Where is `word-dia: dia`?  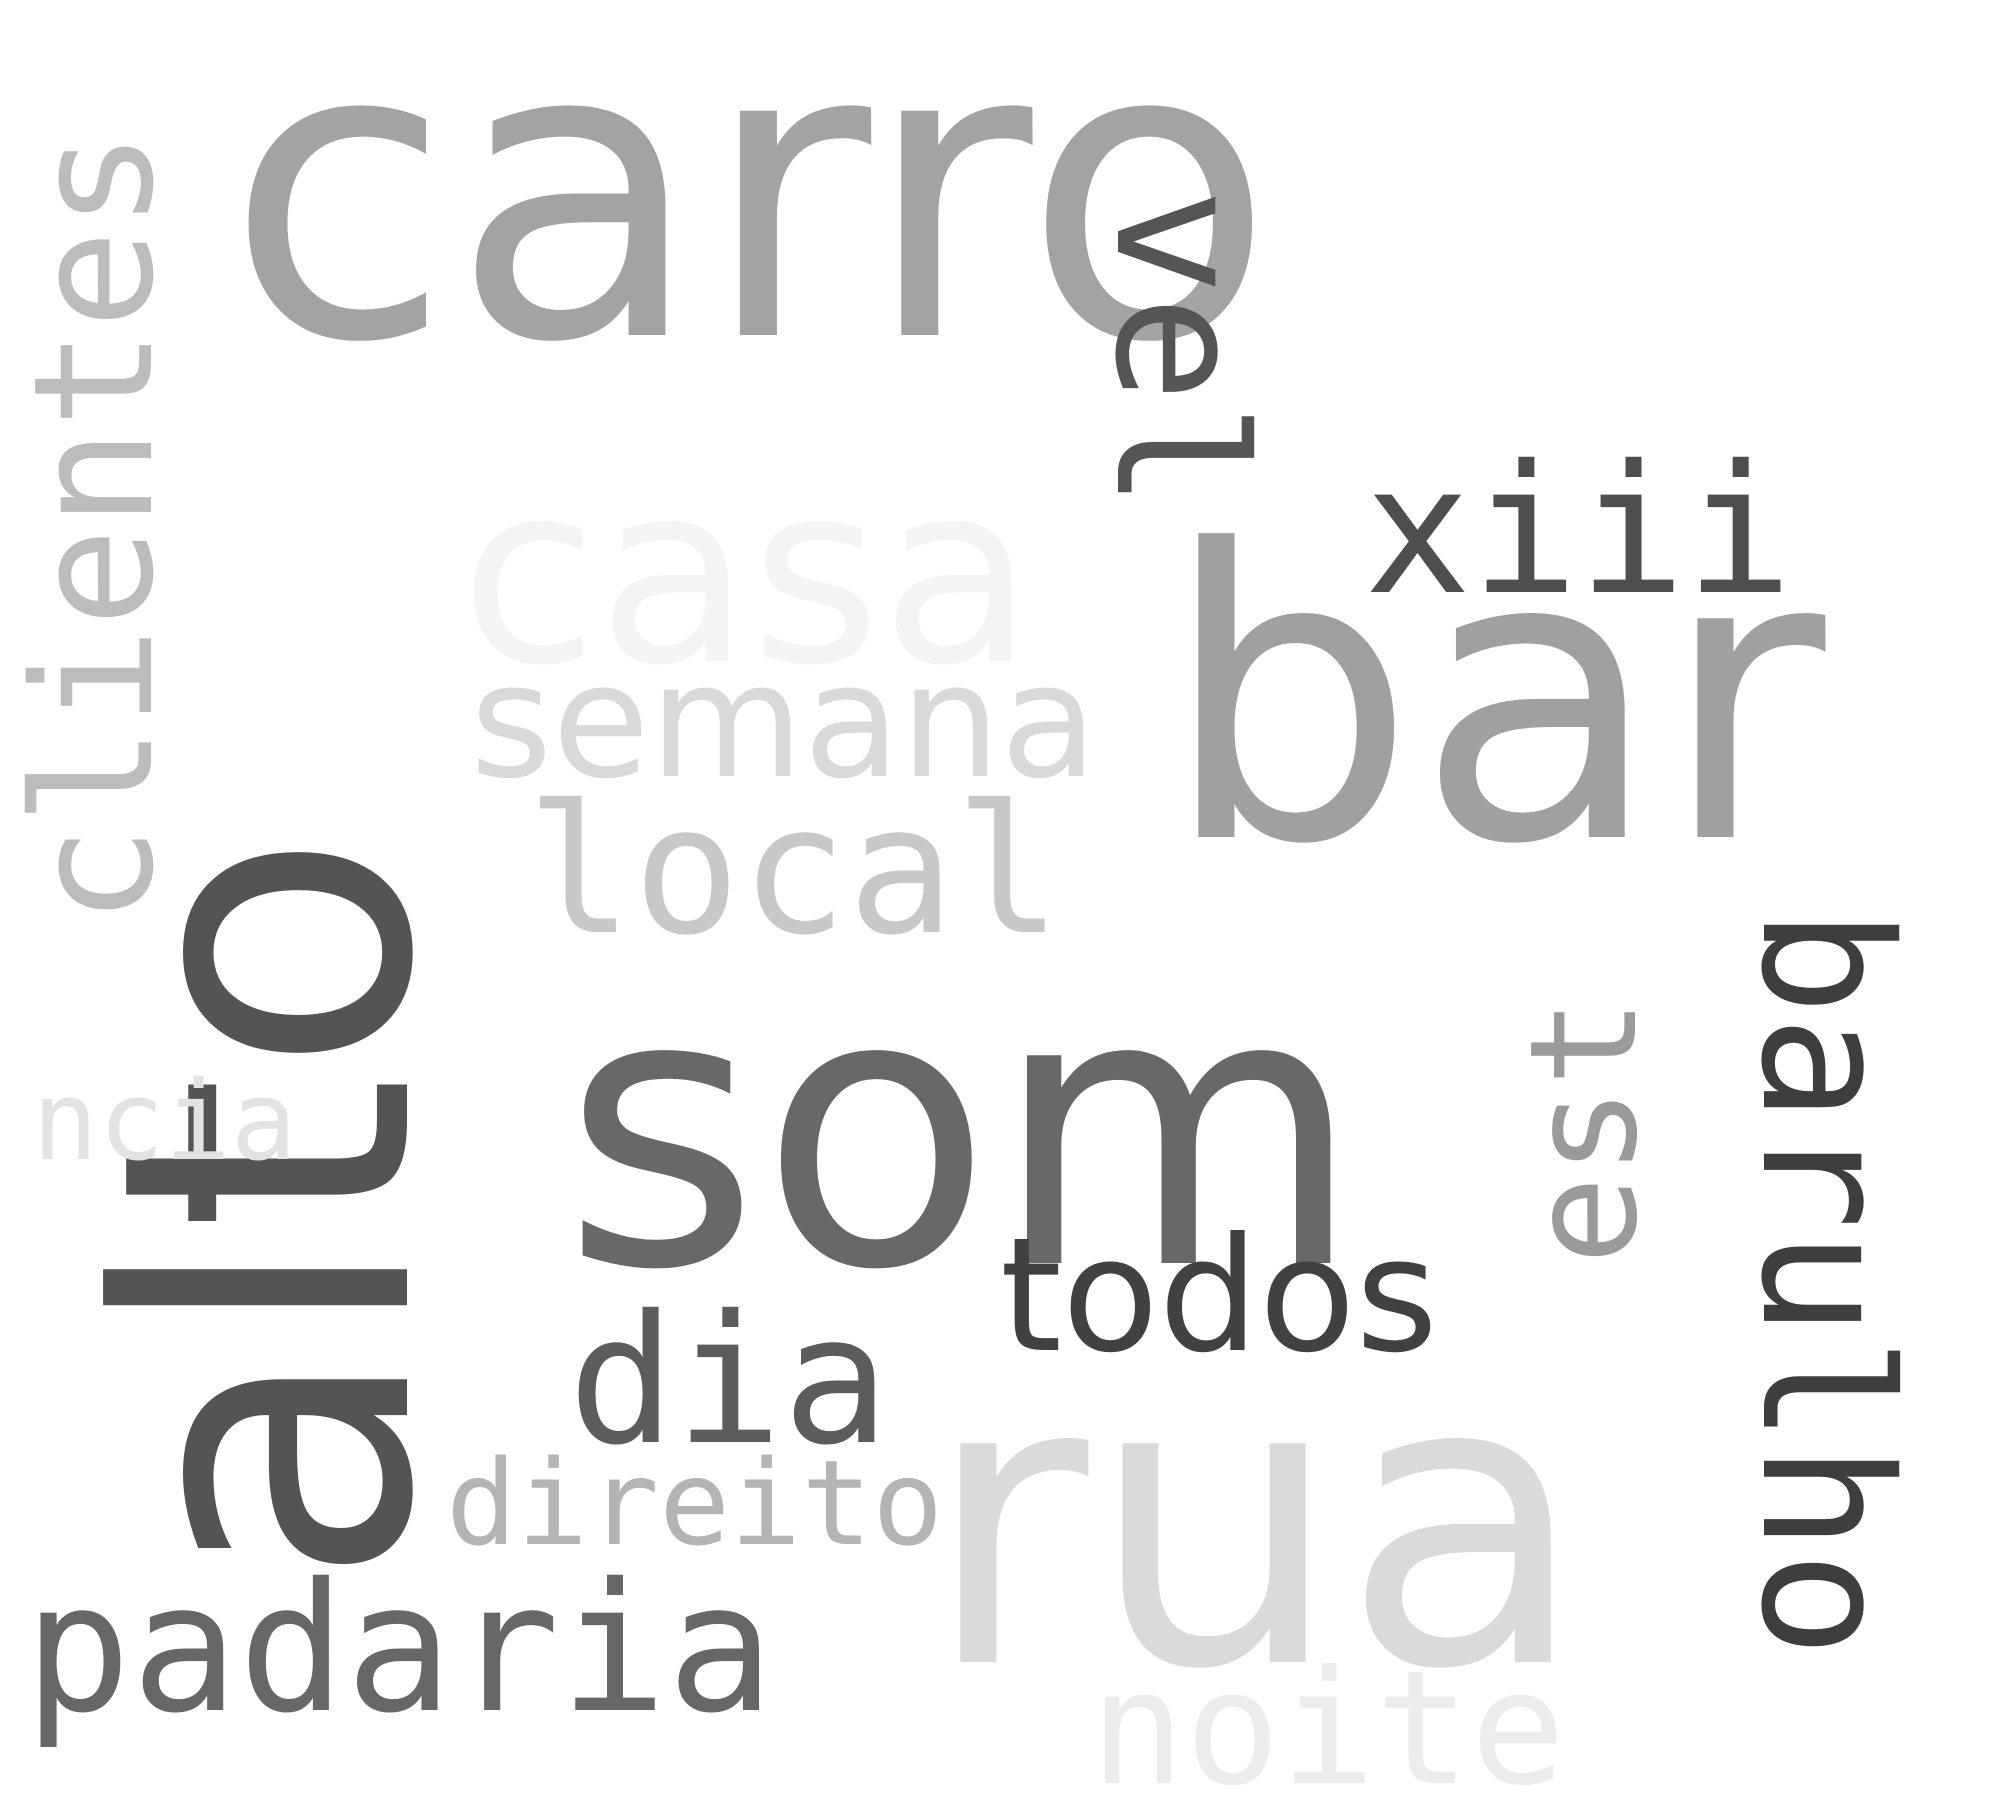
word-dia: dia is located at coordinates (729, 1380).